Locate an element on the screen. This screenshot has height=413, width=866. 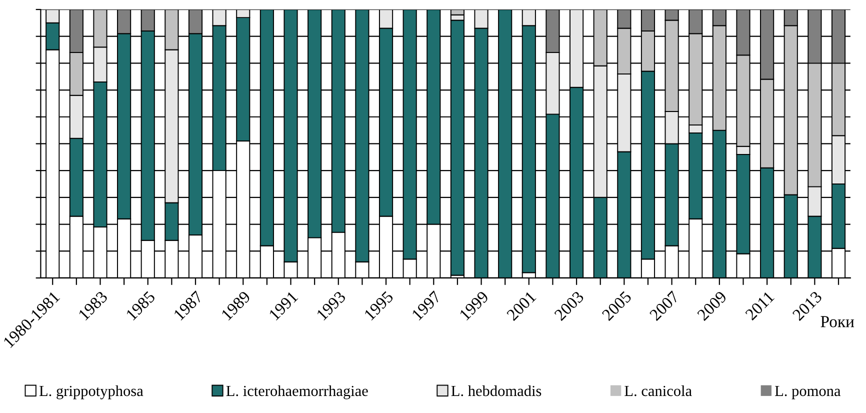
legend-label: L. canicola is located at coordinates (658, 390).